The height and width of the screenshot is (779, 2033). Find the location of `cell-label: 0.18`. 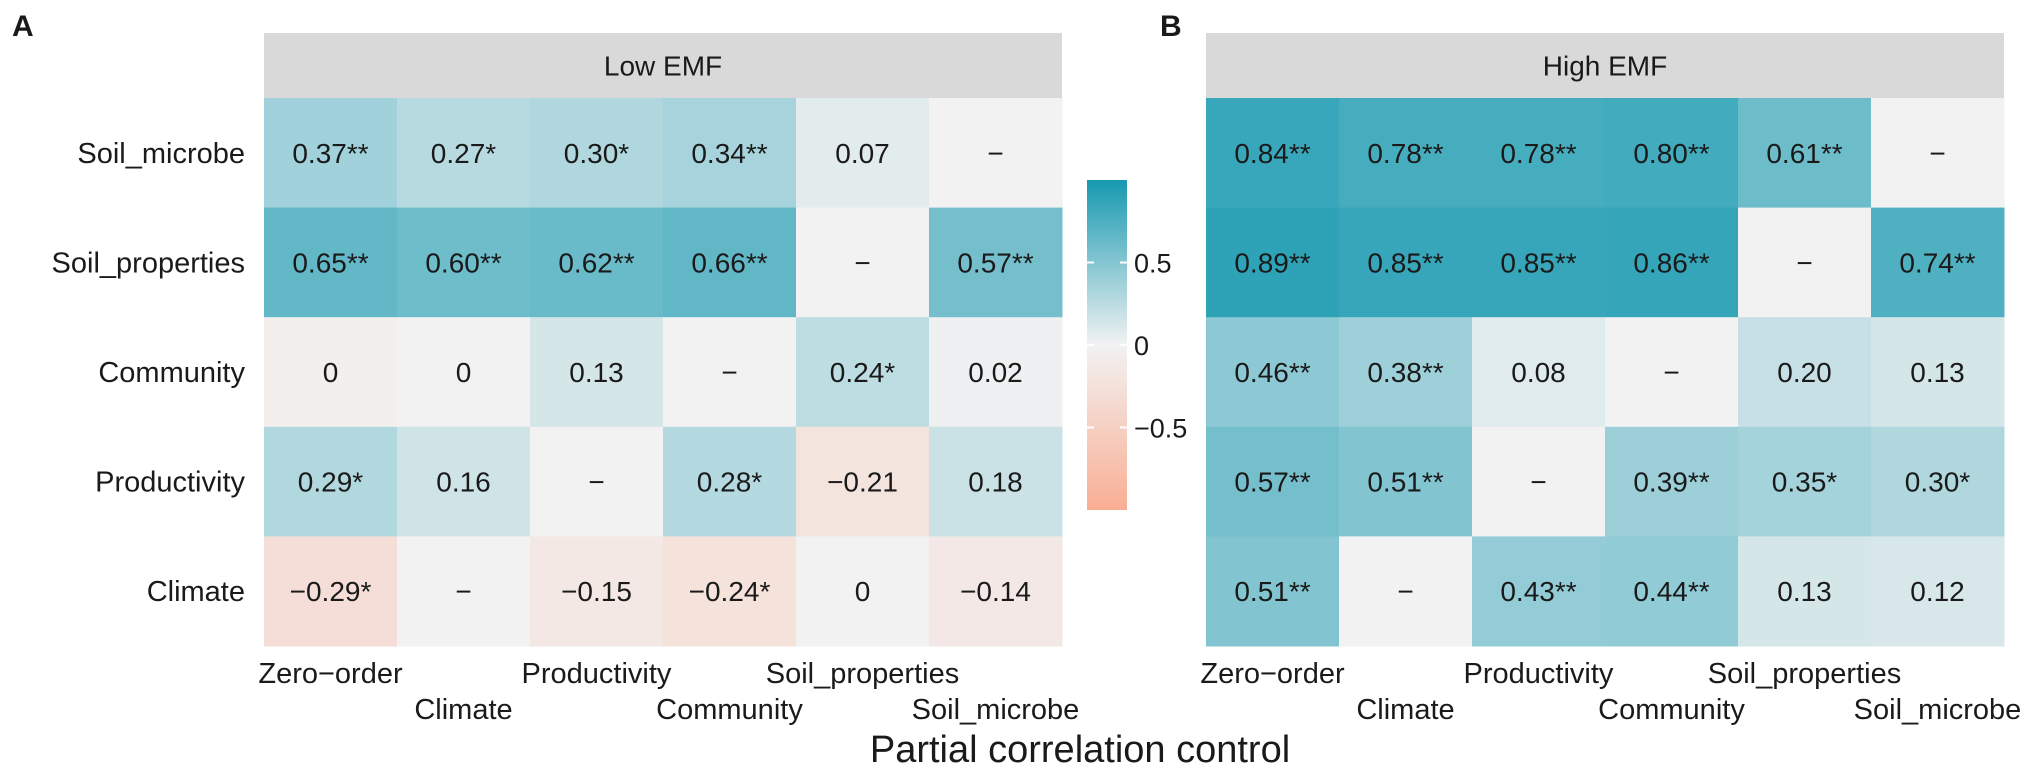

cell-label: 0.18 is located at coordinates (995, 482).